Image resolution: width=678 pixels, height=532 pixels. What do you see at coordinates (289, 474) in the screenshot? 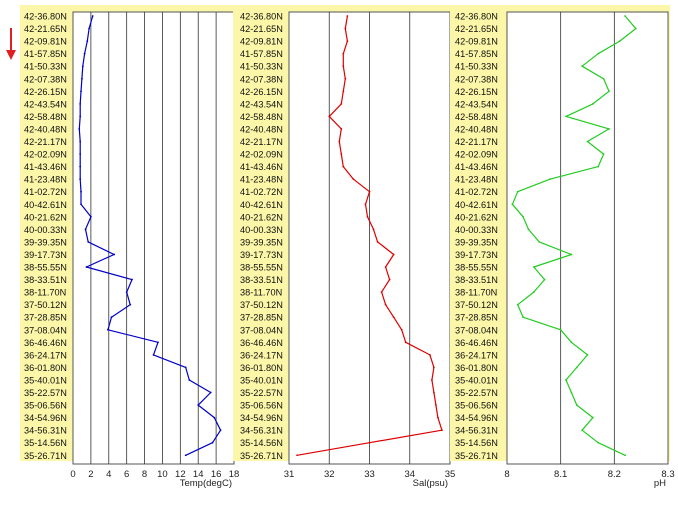
I see `x-tick-label: 31` at bounding box center [289, 474].